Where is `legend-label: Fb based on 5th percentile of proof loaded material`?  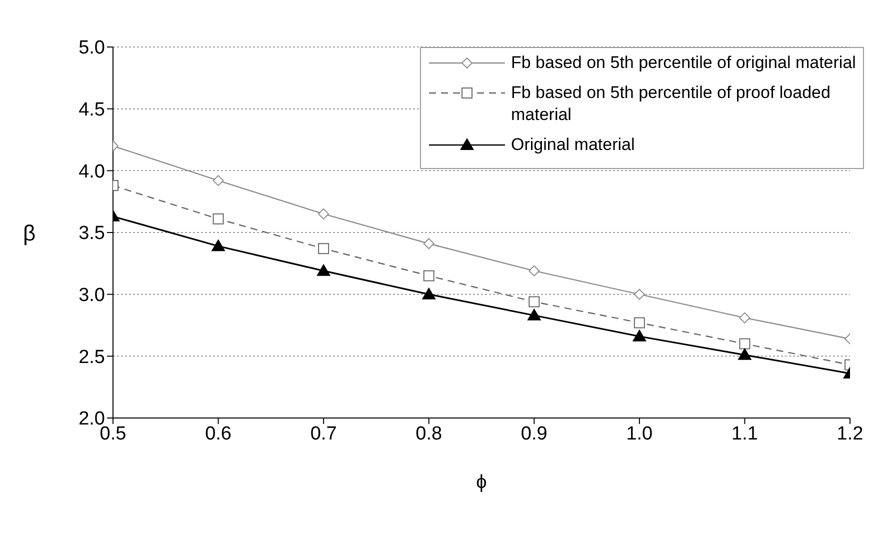
legend-label: Fb based on 5th percentile of proof loaded material is located at coordinates (671, 104).